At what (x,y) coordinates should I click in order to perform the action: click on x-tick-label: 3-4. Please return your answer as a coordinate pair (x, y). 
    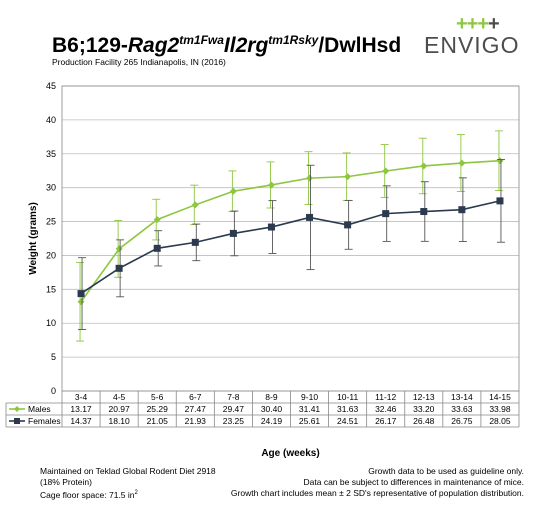
    Looking at the image, I should click on (81, 397).